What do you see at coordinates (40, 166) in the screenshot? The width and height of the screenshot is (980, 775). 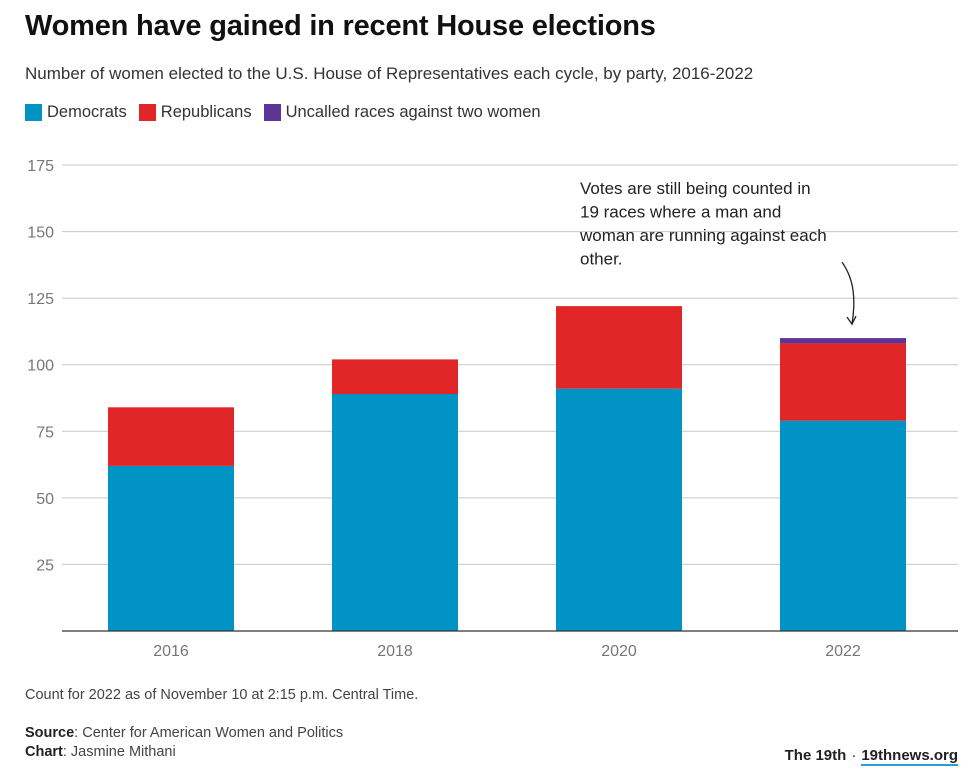 I see `y-tick-label-175: 175` at bounding box center [40, 166].